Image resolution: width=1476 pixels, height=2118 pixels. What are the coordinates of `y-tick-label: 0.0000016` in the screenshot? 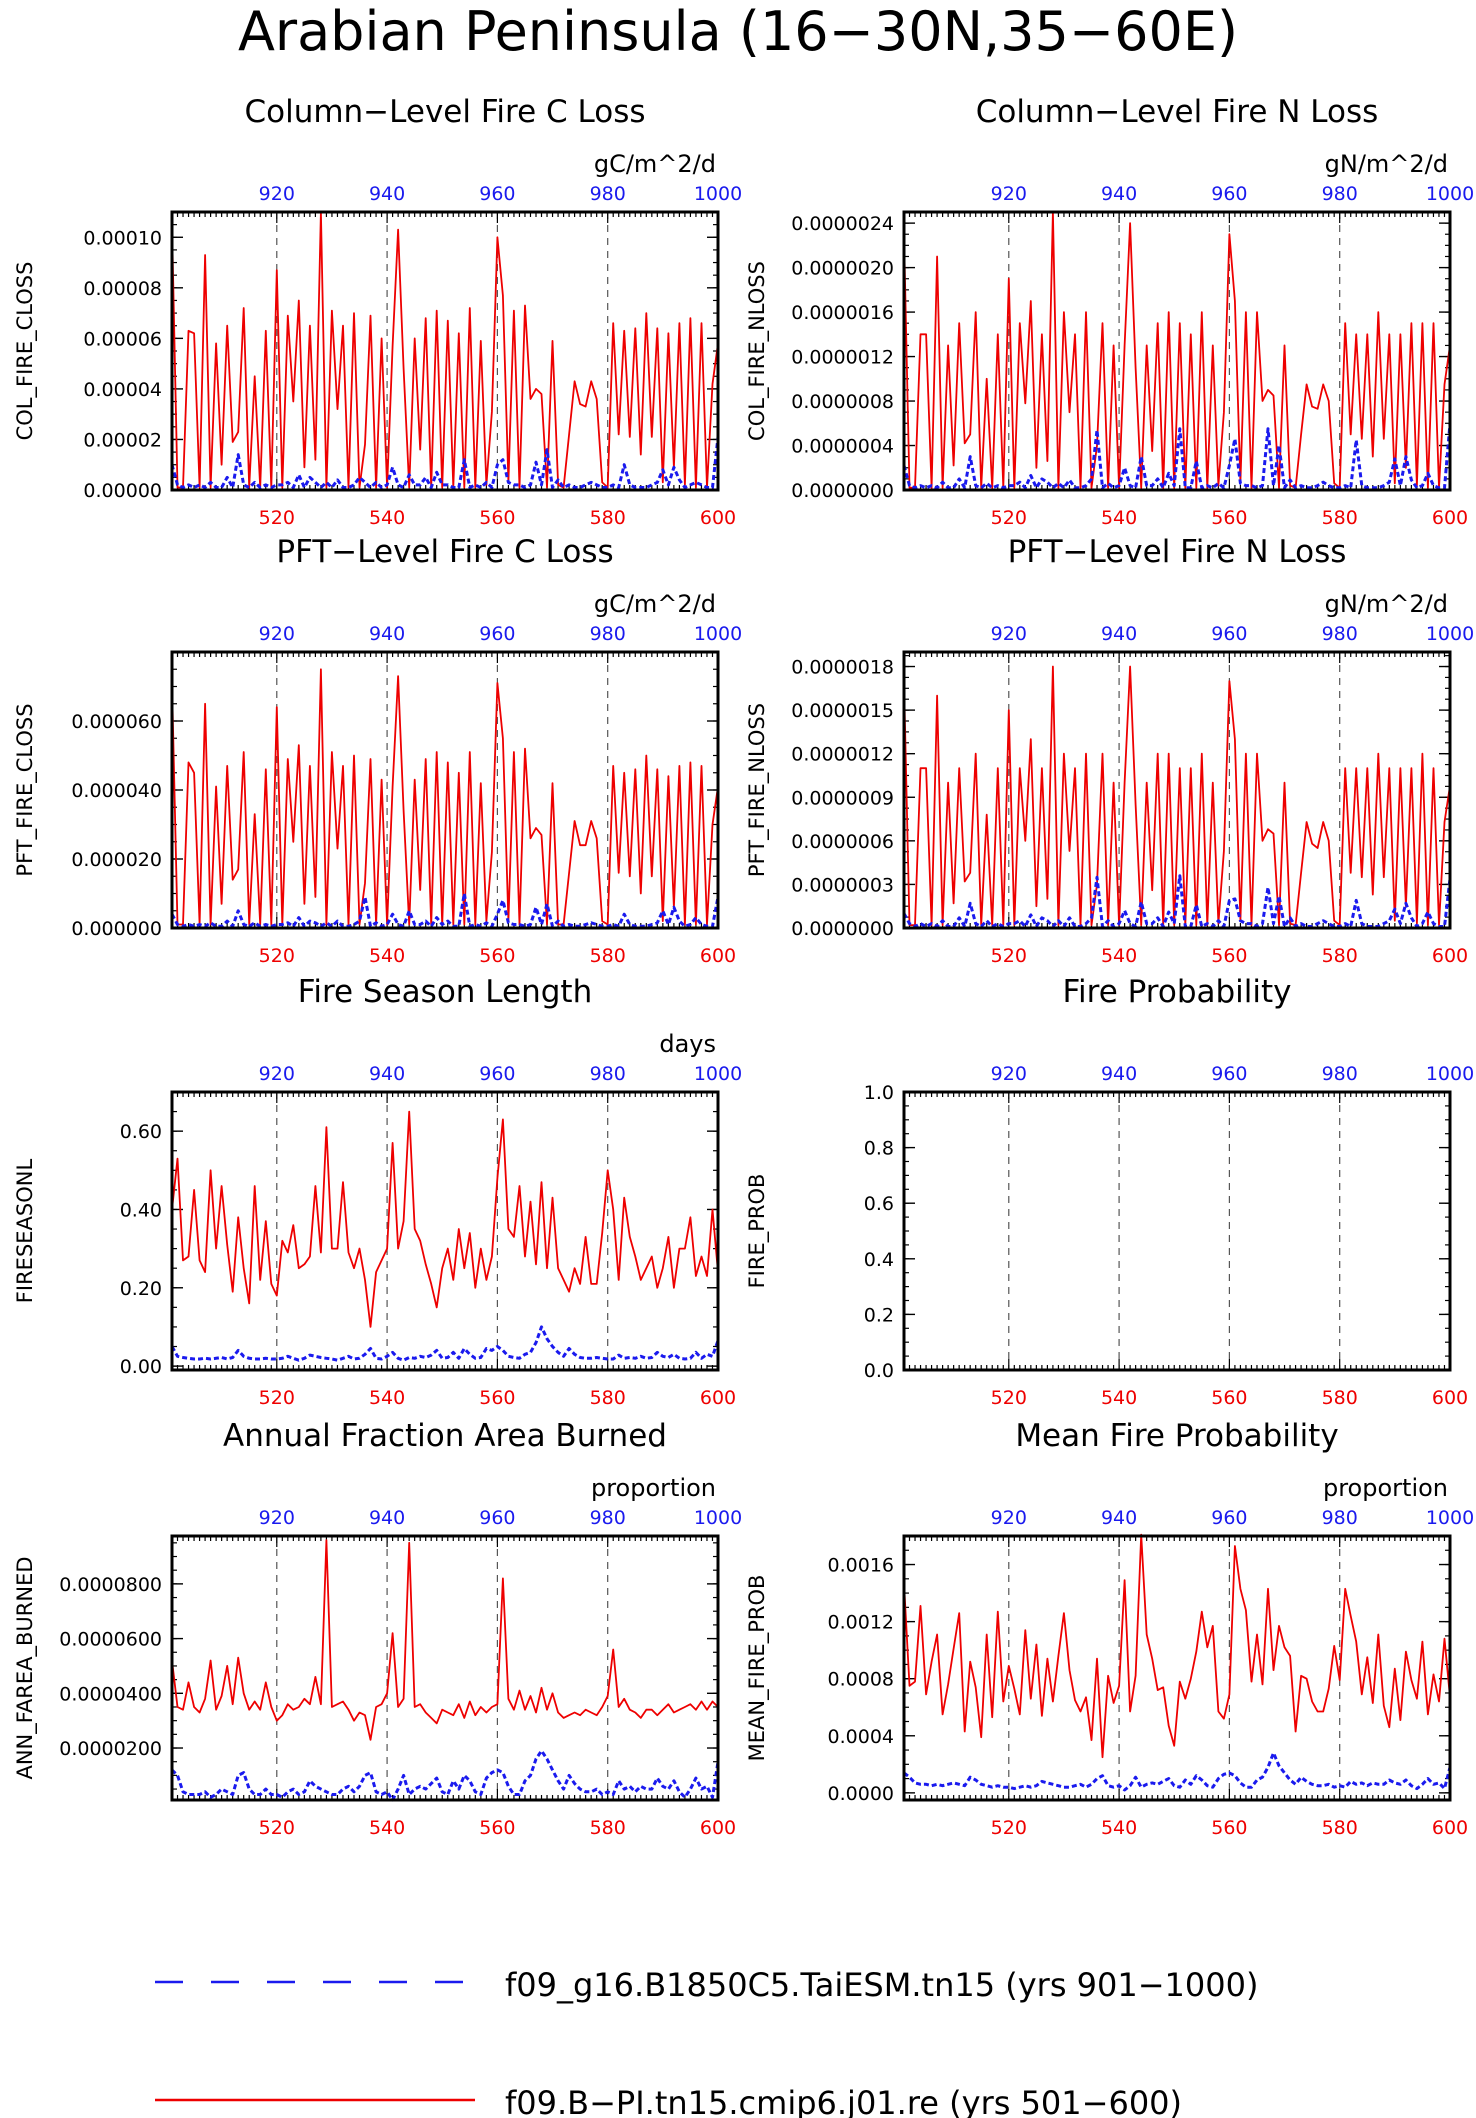 It's located at (842, 313).